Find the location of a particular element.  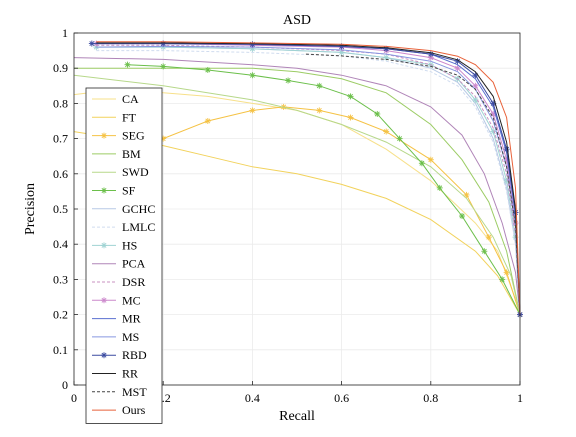

legend-label: MS is located at coordinates (130, 337).